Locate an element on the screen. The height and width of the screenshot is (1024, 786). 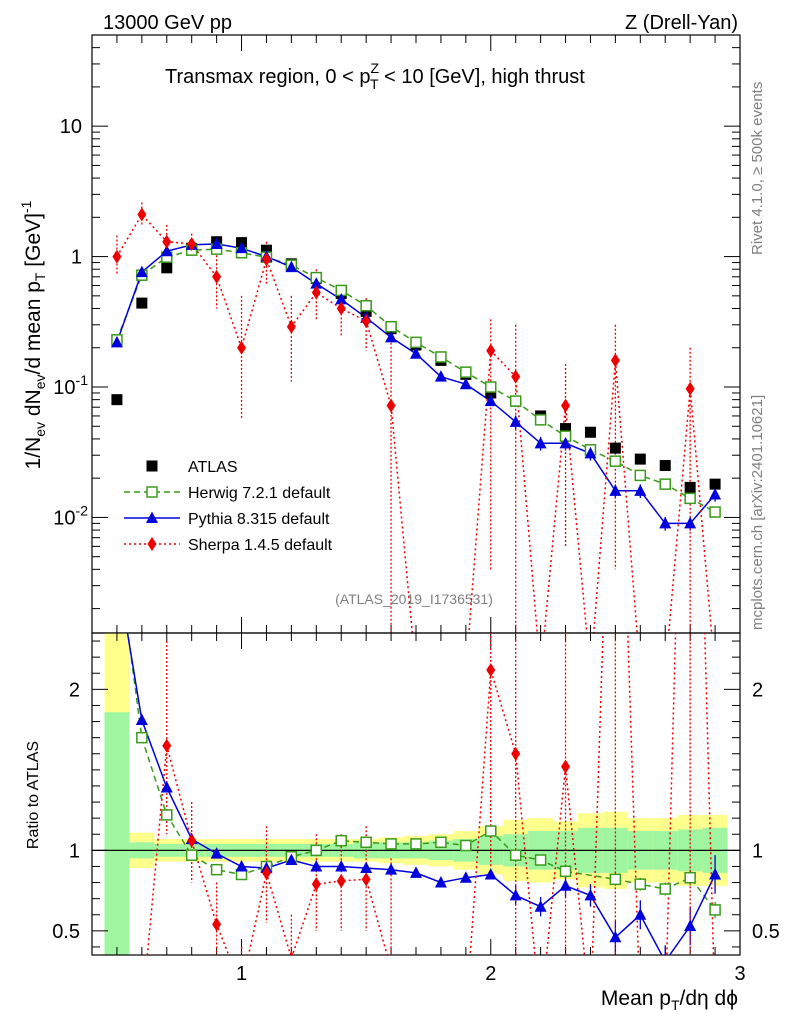
main-y-tick-label: 10⁻² is located at coordinates (70, 515).